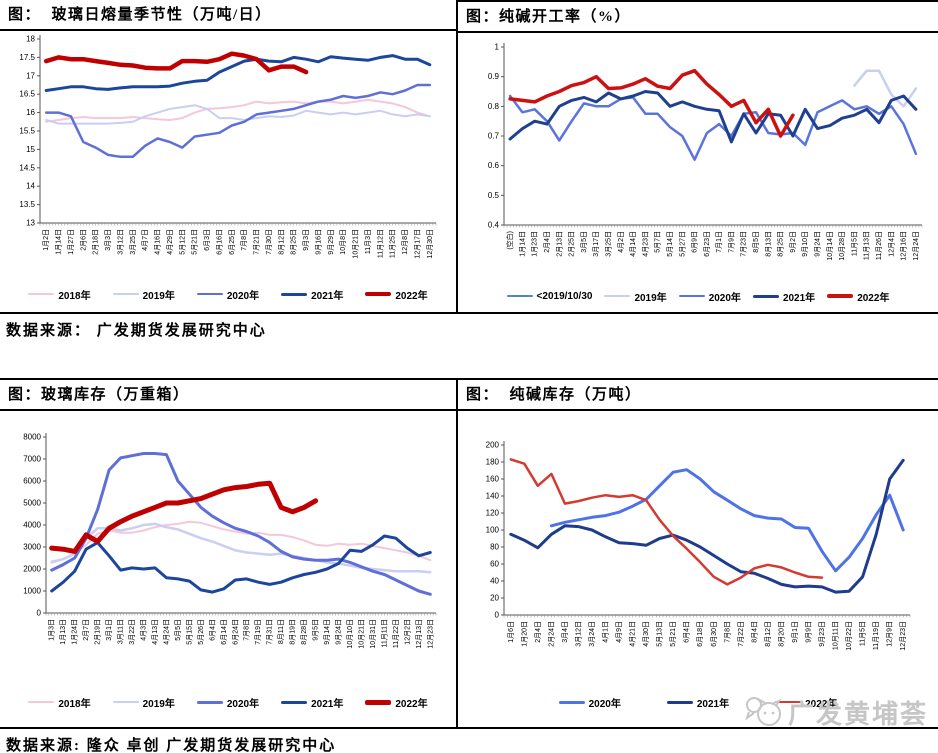  What do you see at coordinates (158, 704) in the screenshot?
I see `legend-label: 2019年` at bounding box center [158, 704].